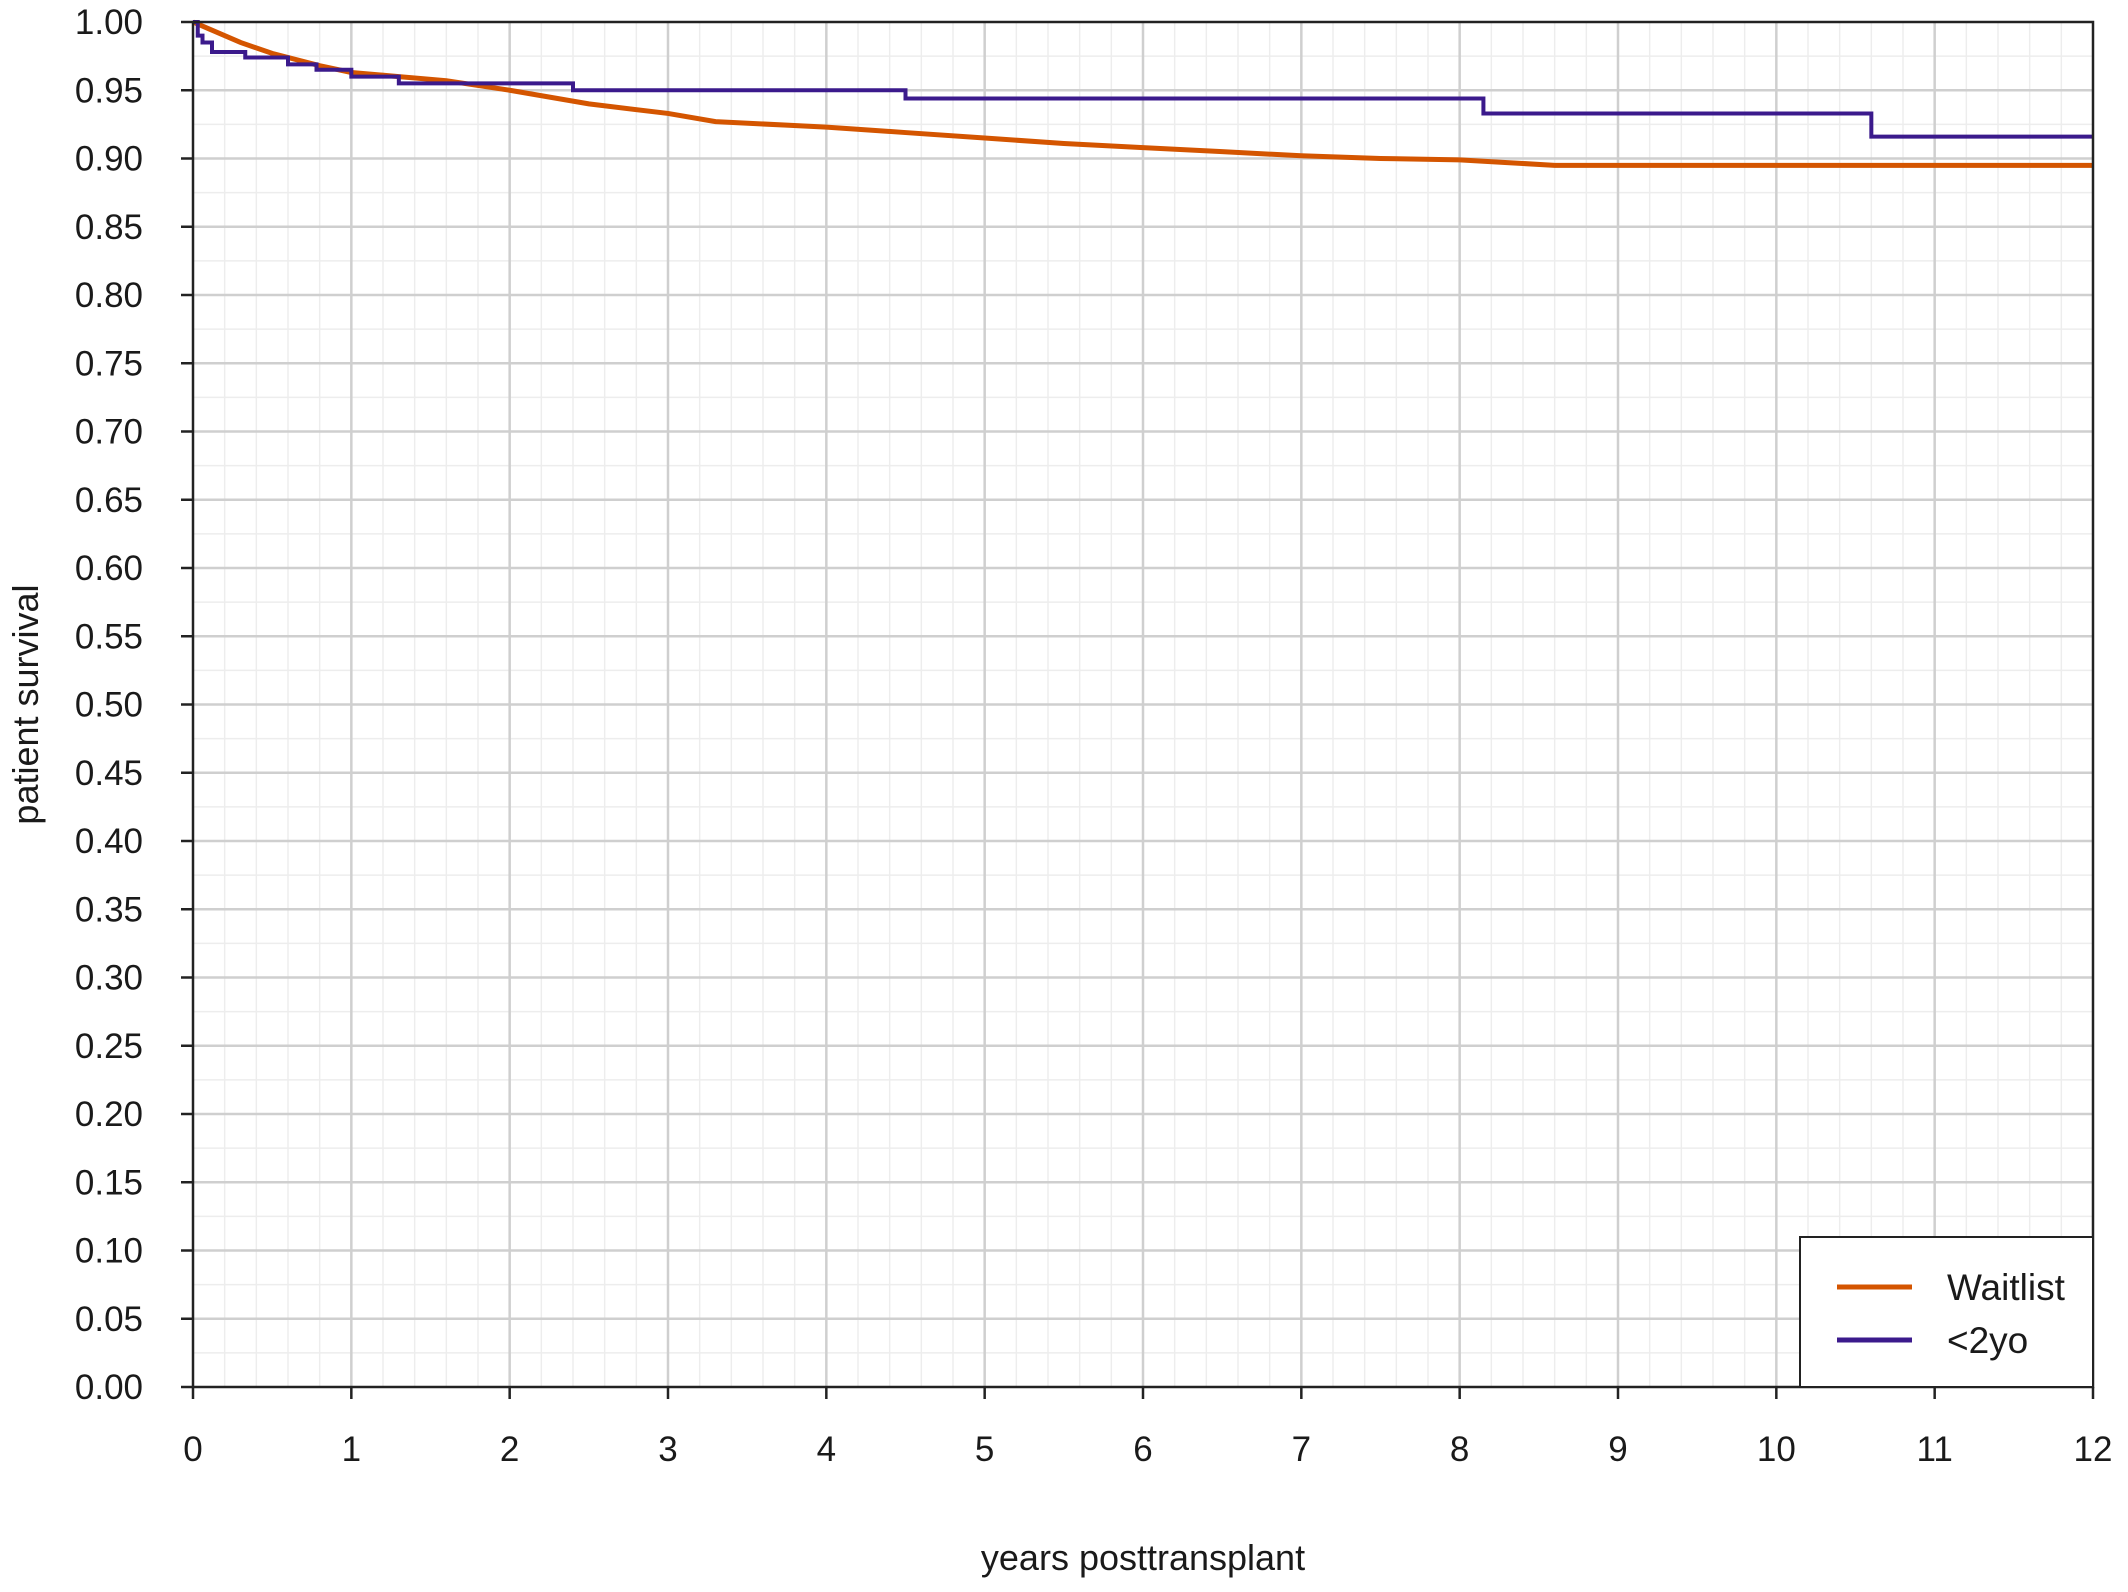  Describe the element at coordinates (1459, 1449) in the screenshot. I see `x-tick-label: 8` at that location.